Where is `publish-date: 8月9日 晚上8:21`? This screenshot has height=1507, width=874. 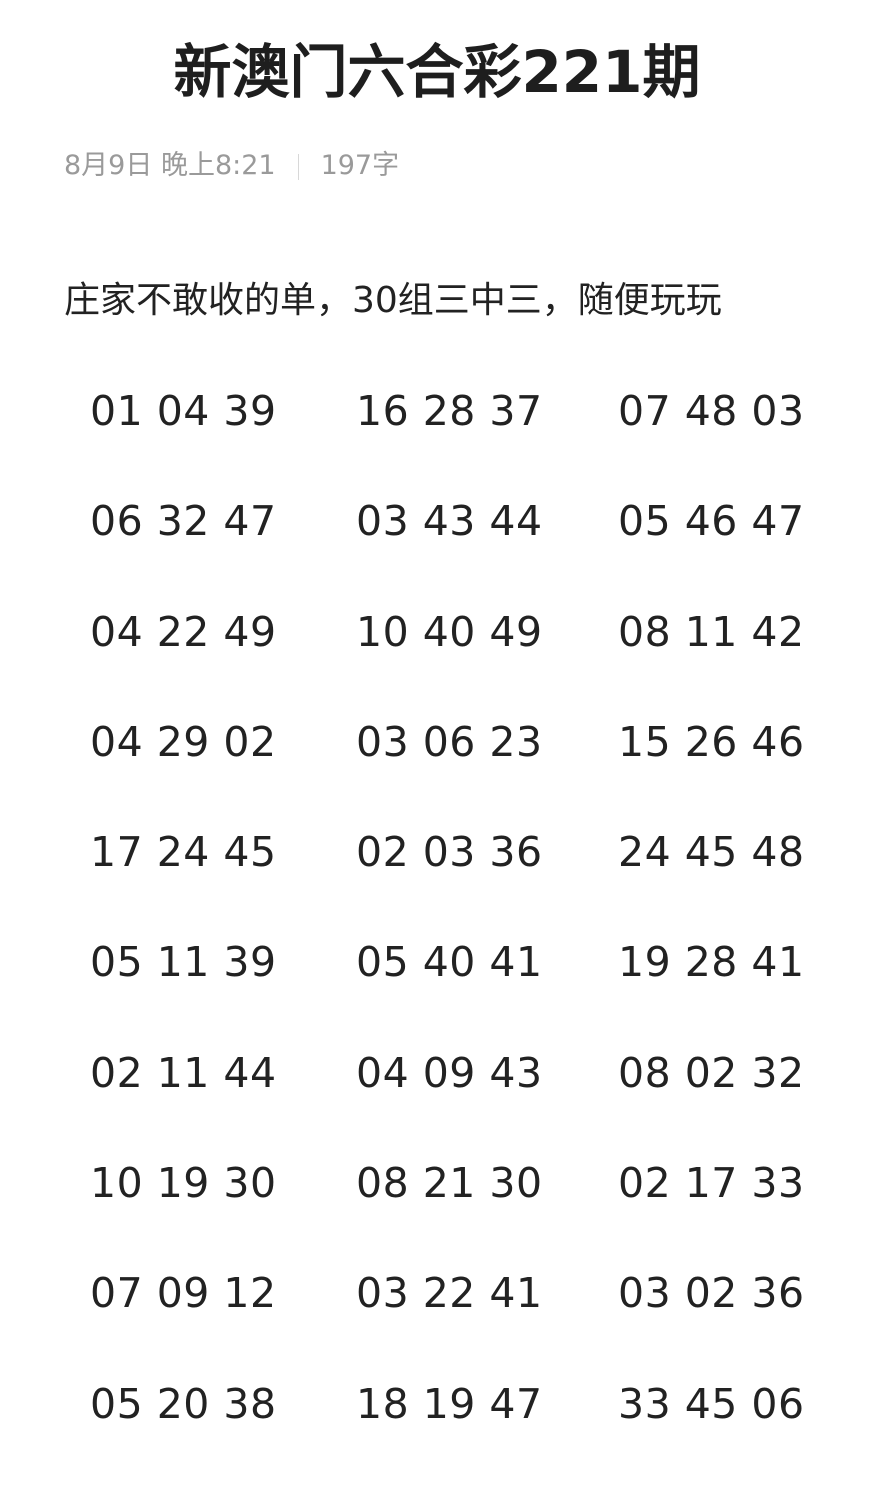
publish-date: 8月9日 晚上8:21 is located at coordinates (170, 165).